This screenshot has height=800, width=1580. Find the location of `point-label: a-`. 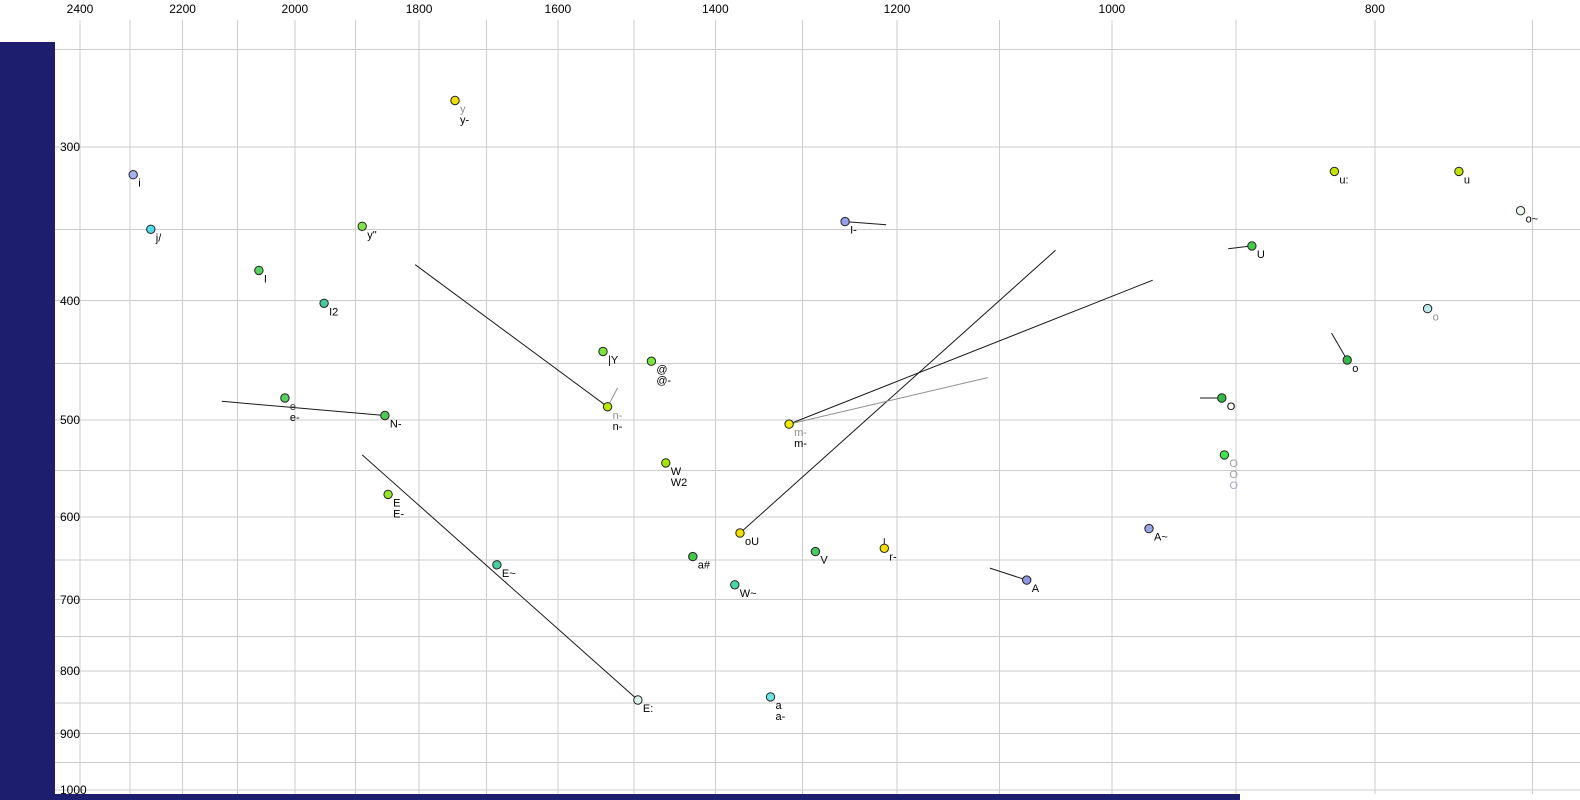

point-label: a- is located at coordinates (781, 717).